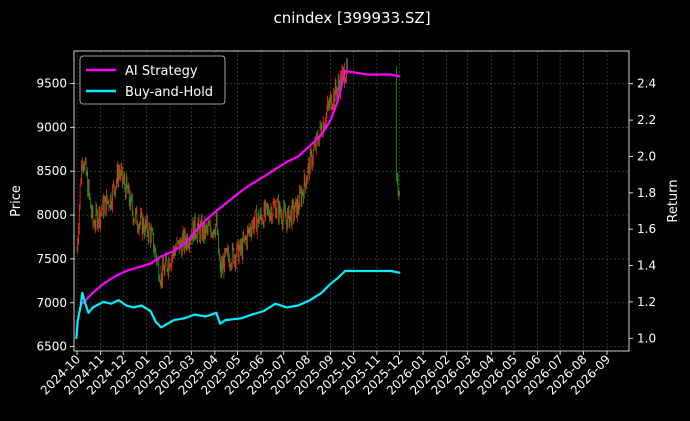 The width and height of the screenshot is (690, 421). Describe the element at coordinates (51, 259) in the screenshot. I see `y-tick-label-left: 7500` at that location.